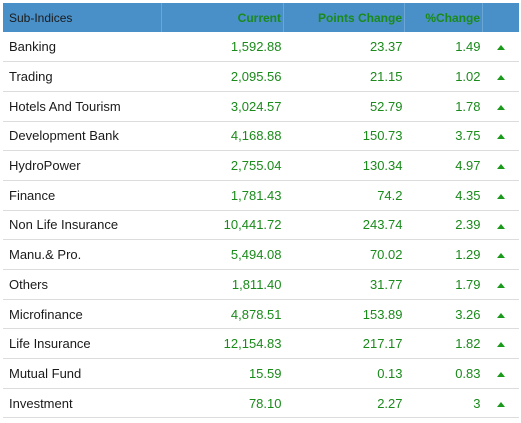 Image resolution: width=521 pixels, height=423 pixels. I want to click on table-row: Trading 2,095.56 21.15 1.02, so click(261, 77).